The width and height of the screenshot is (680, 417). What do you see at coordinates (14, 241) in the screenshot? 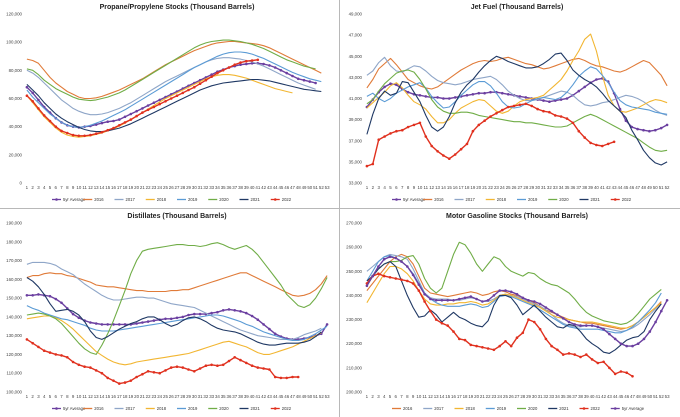
I see `y-tick-label: 180,000` at bounding box center [14, 241].